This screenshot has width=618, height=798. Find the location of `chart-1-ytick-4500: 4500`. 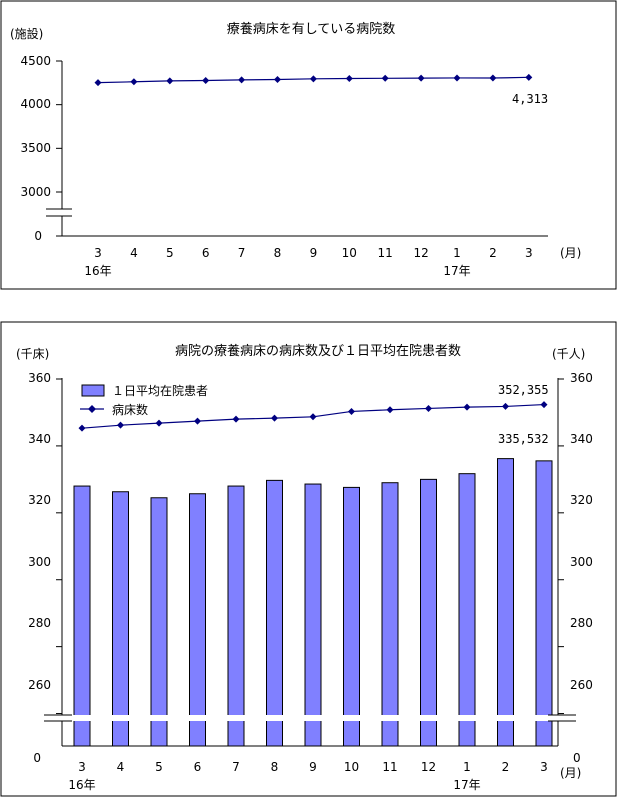

chart-1-ytick-4500: 4500 is located at coordinates (35, 61).